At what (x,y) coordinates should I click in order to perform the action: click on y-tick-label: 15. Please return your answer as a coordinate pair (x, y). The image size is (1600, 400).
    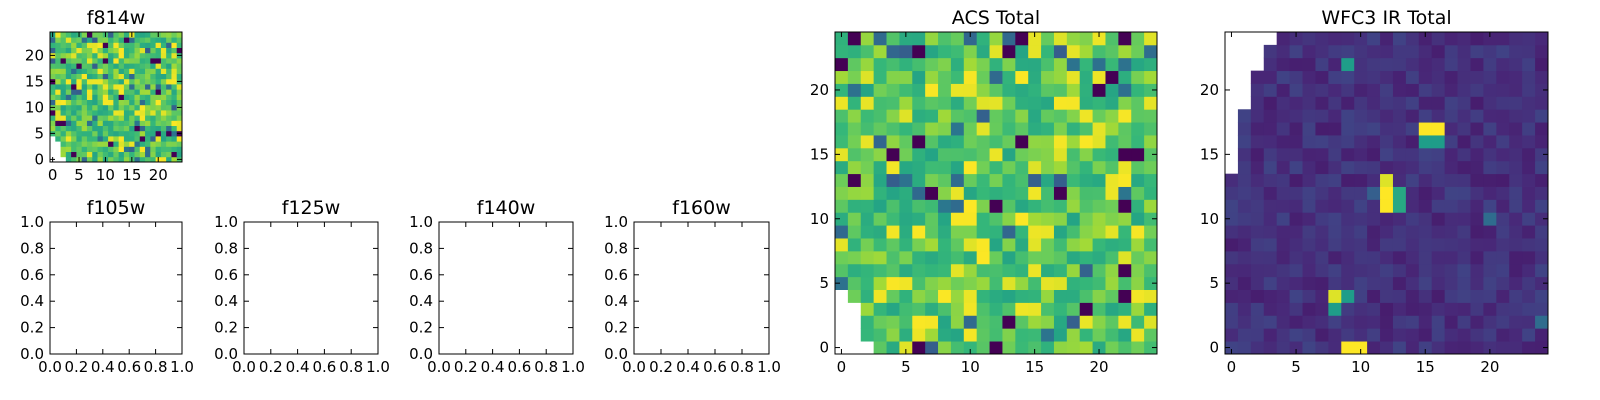
    Looking at the image, I should click on (819, 154).